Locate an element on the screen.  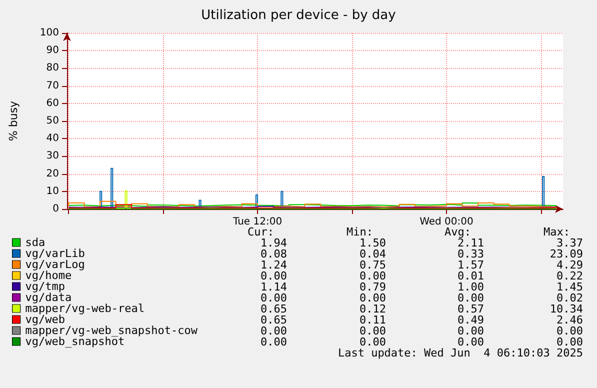
y-tick-label: 40 is located at coordinates (52, 138).